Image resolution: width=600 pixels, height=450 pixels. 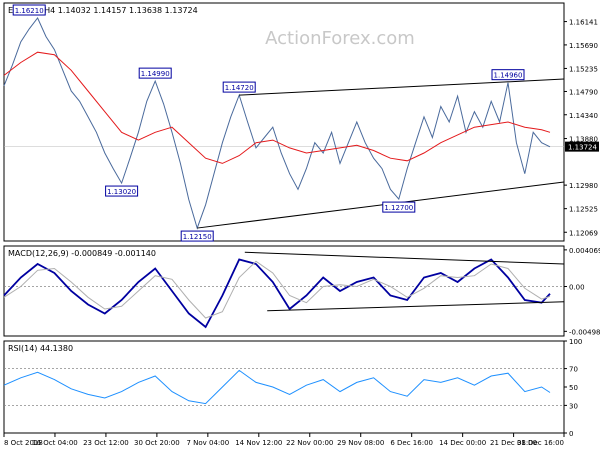 What do you see at coordinates (540, 443) in the screenshot?
I see `x-tick-label: 31 Dec 16:00` at bounding box center [540, 443].